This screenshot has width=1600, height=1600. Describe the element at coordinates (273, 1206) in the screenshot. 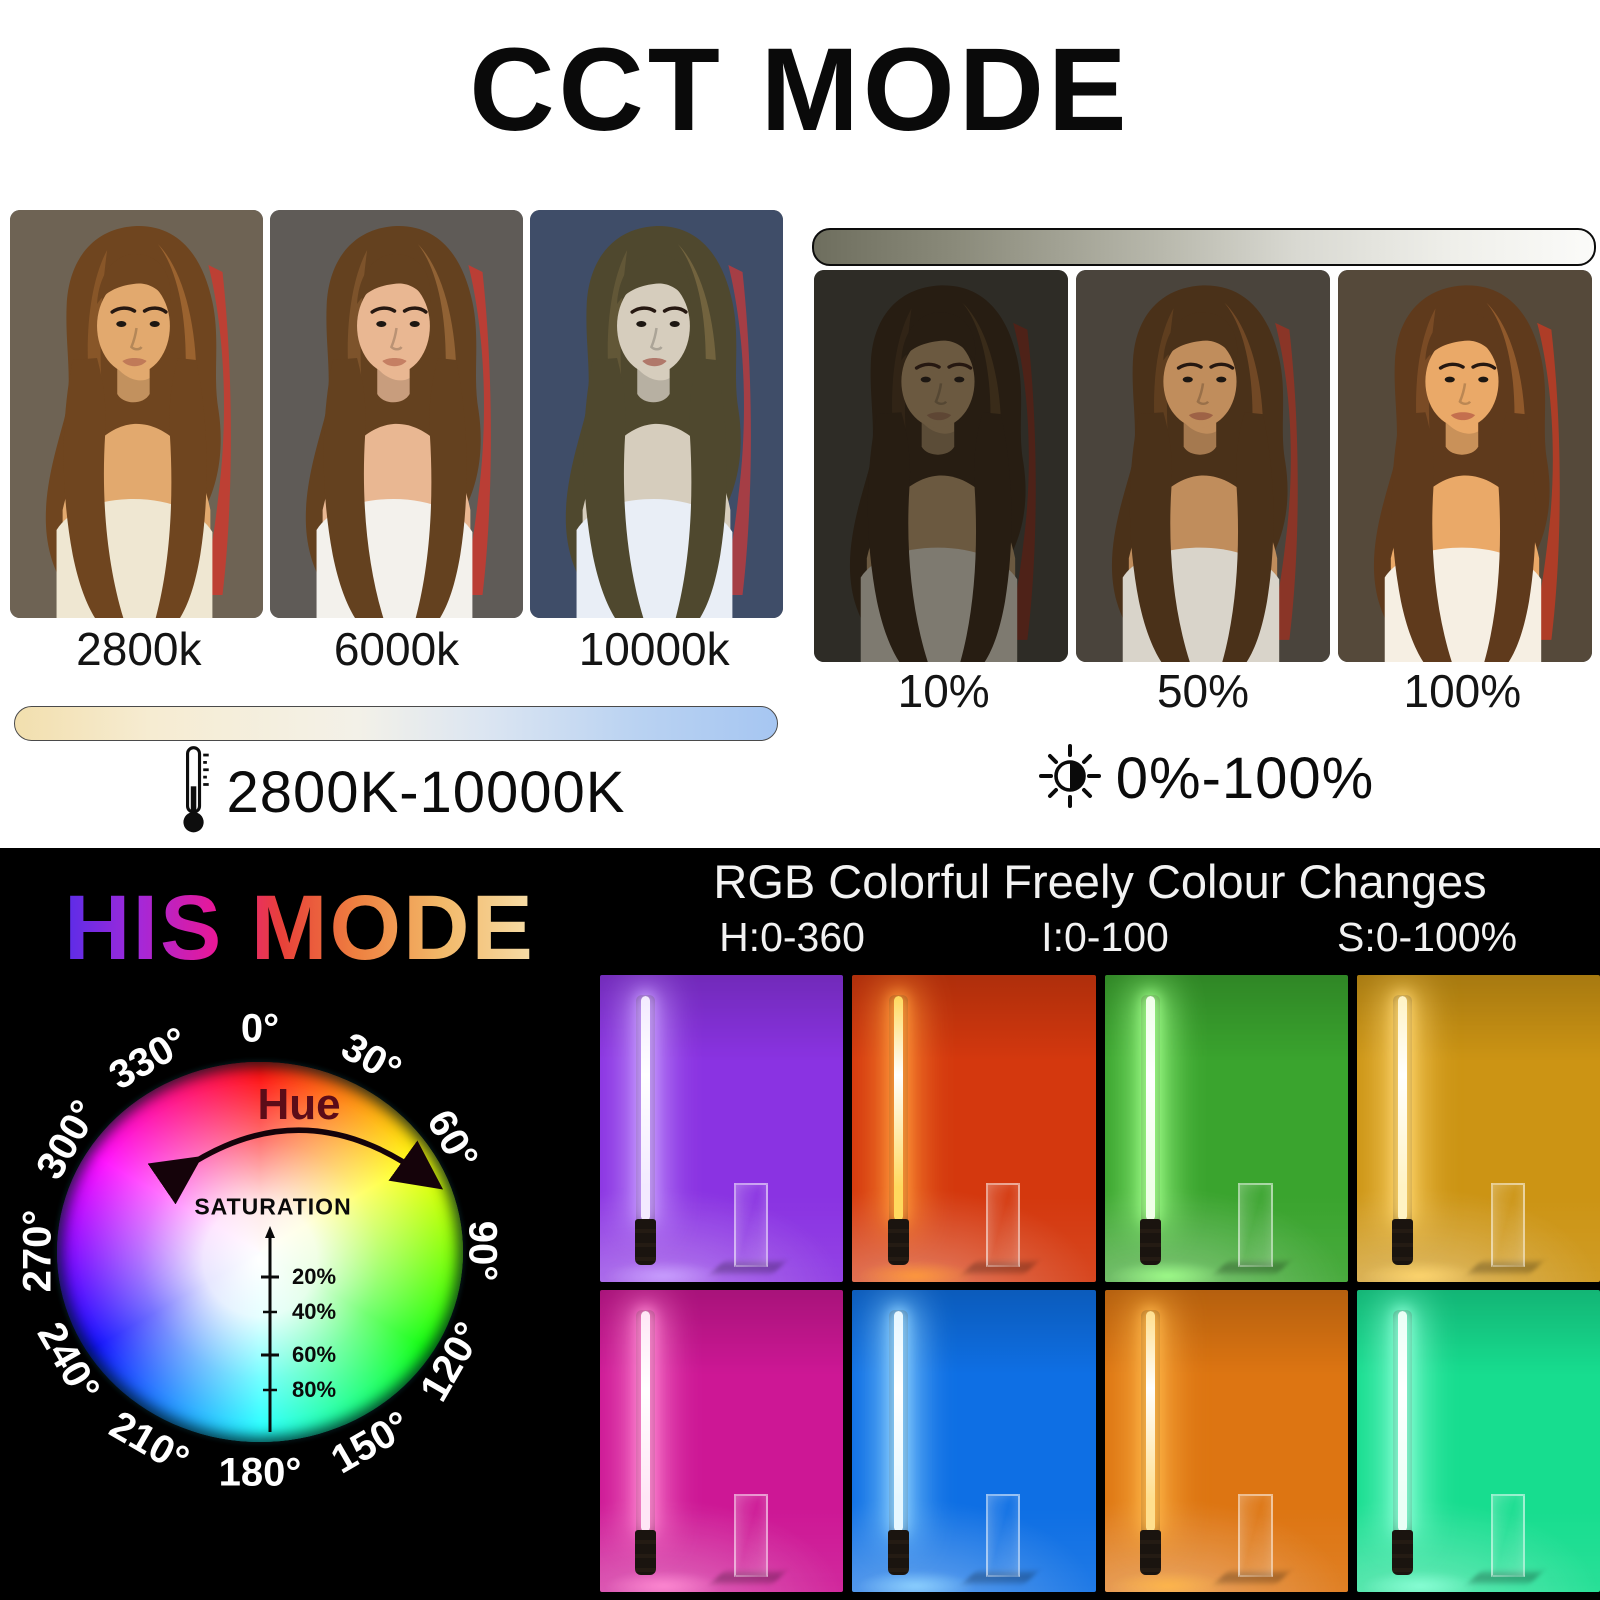

I see `saturation-label: SATURATION` at that location.